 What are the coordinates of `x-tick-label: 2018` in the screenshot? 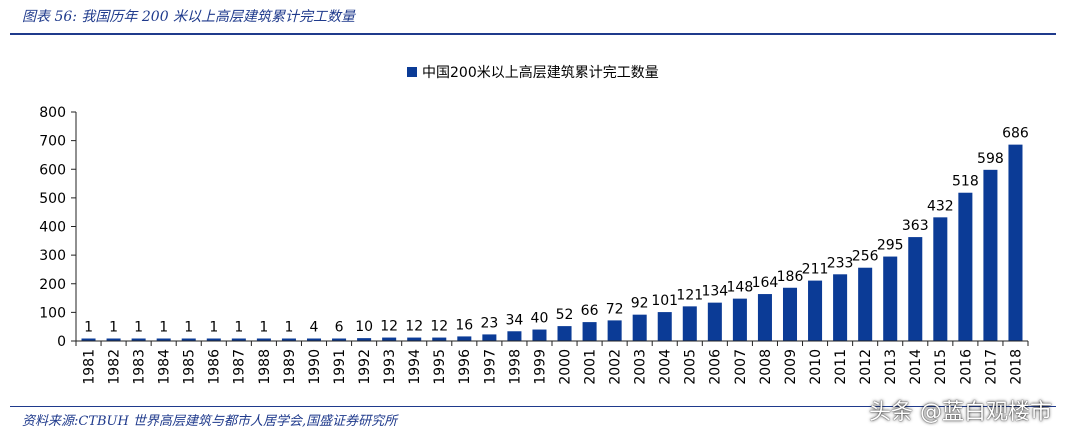 It's located at (1016, 367).